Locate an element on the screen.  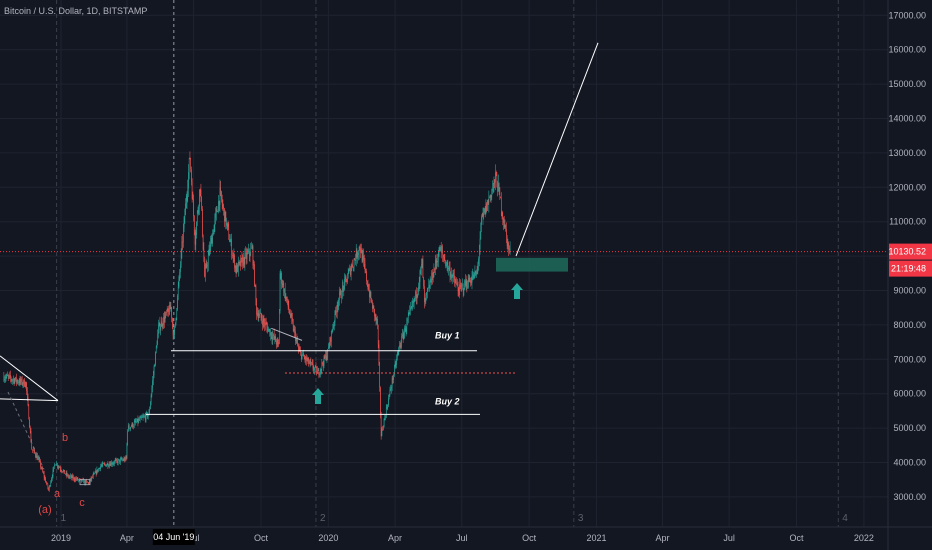
time-tick-label: 2021 is located at coordinates (597, 538).